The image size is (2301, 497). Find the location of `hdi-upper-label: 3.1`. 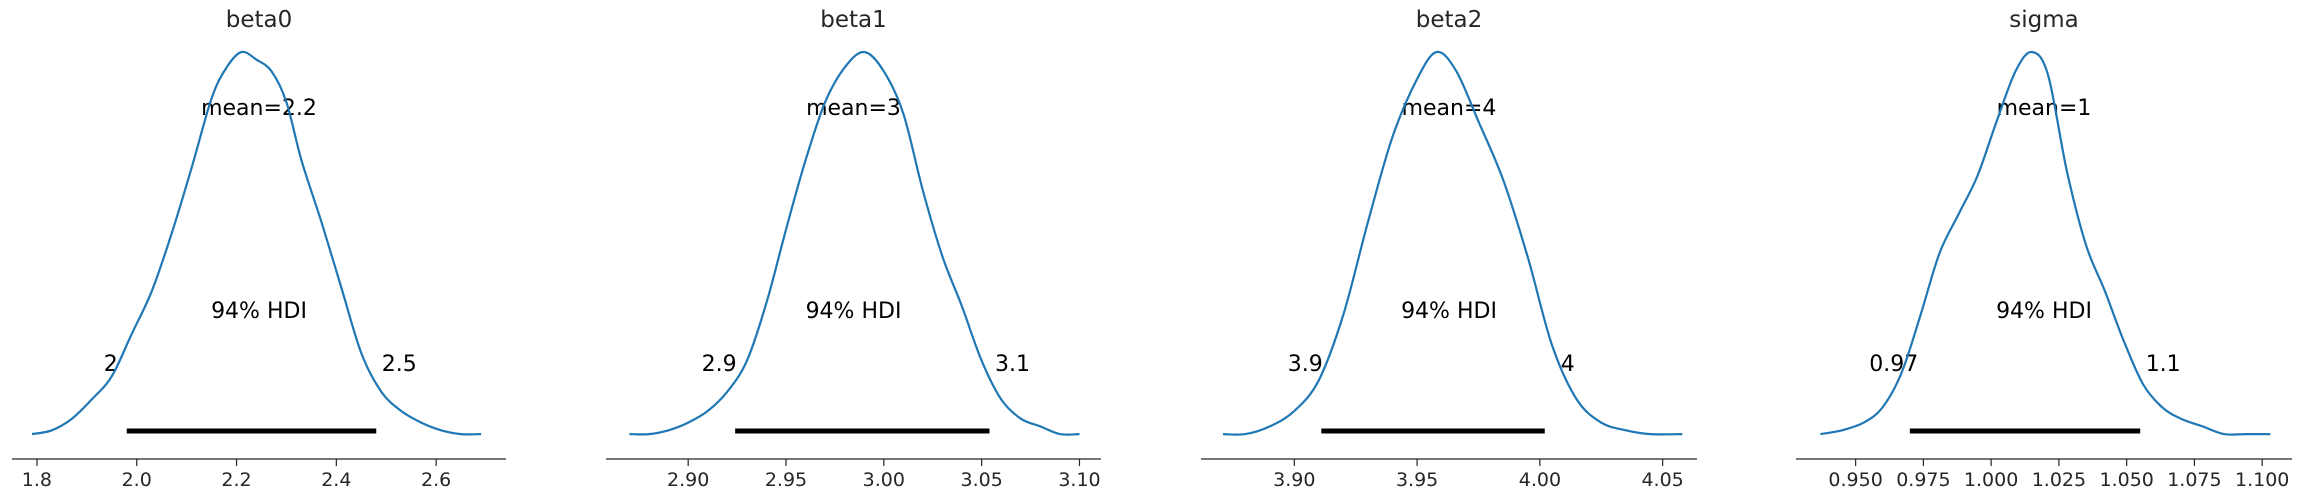

hdi-upper-label: 3.1 is located at coordinates (1012, 364).